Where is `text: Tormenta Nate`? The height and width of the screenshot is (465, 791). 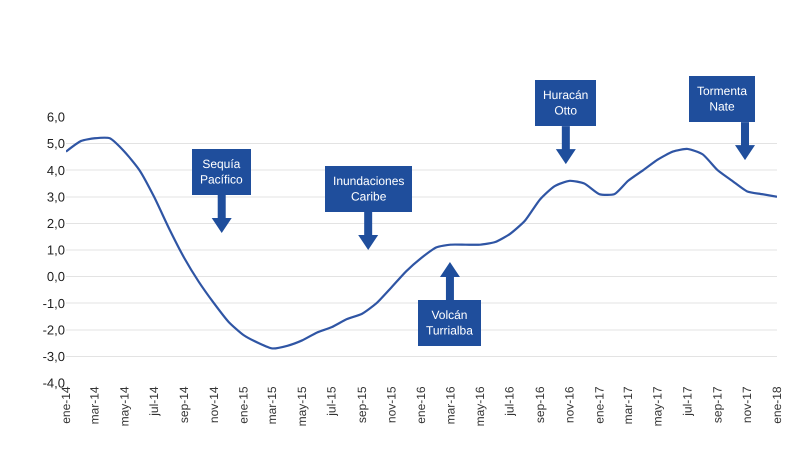
text: Tormenta Nate is located at coordinates (722, 99).